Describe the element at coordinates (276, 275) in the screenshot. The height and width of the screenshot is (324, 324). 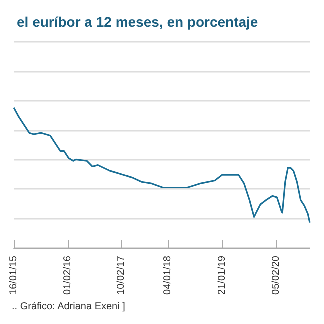
I see `x-tick-label: 05/02/20` at that location.